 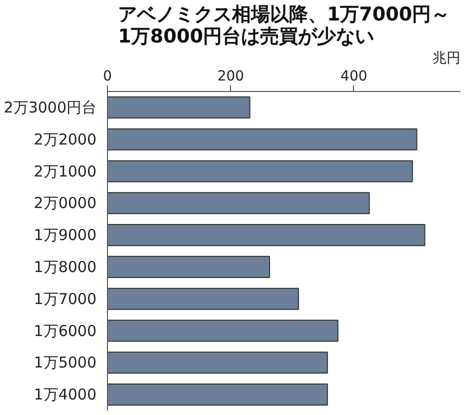 What do you see at coordinates (65, 267) in the screenshot?
I see `y-tick-label: 1万8000` at bounding box center [65, 267].